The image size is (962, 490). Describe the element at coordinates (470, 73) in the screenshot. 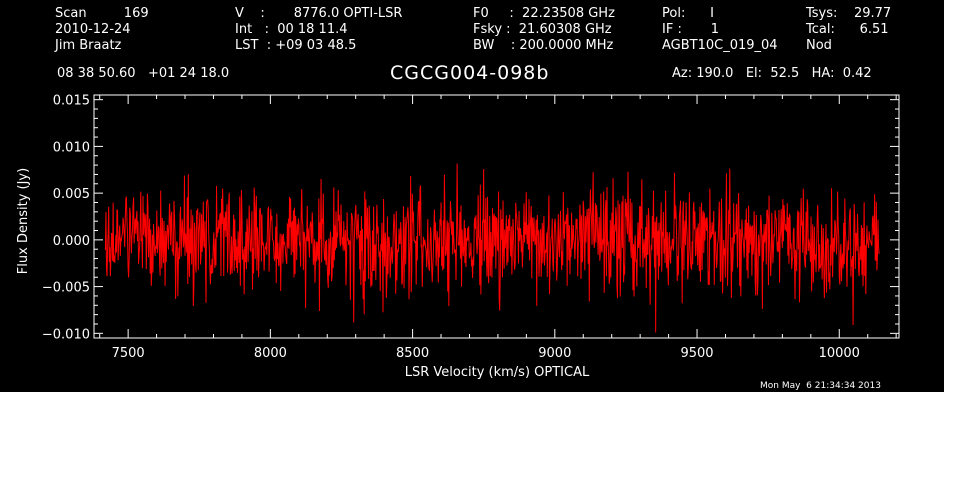

I see `source-name: CGCG004-098b` at that location.